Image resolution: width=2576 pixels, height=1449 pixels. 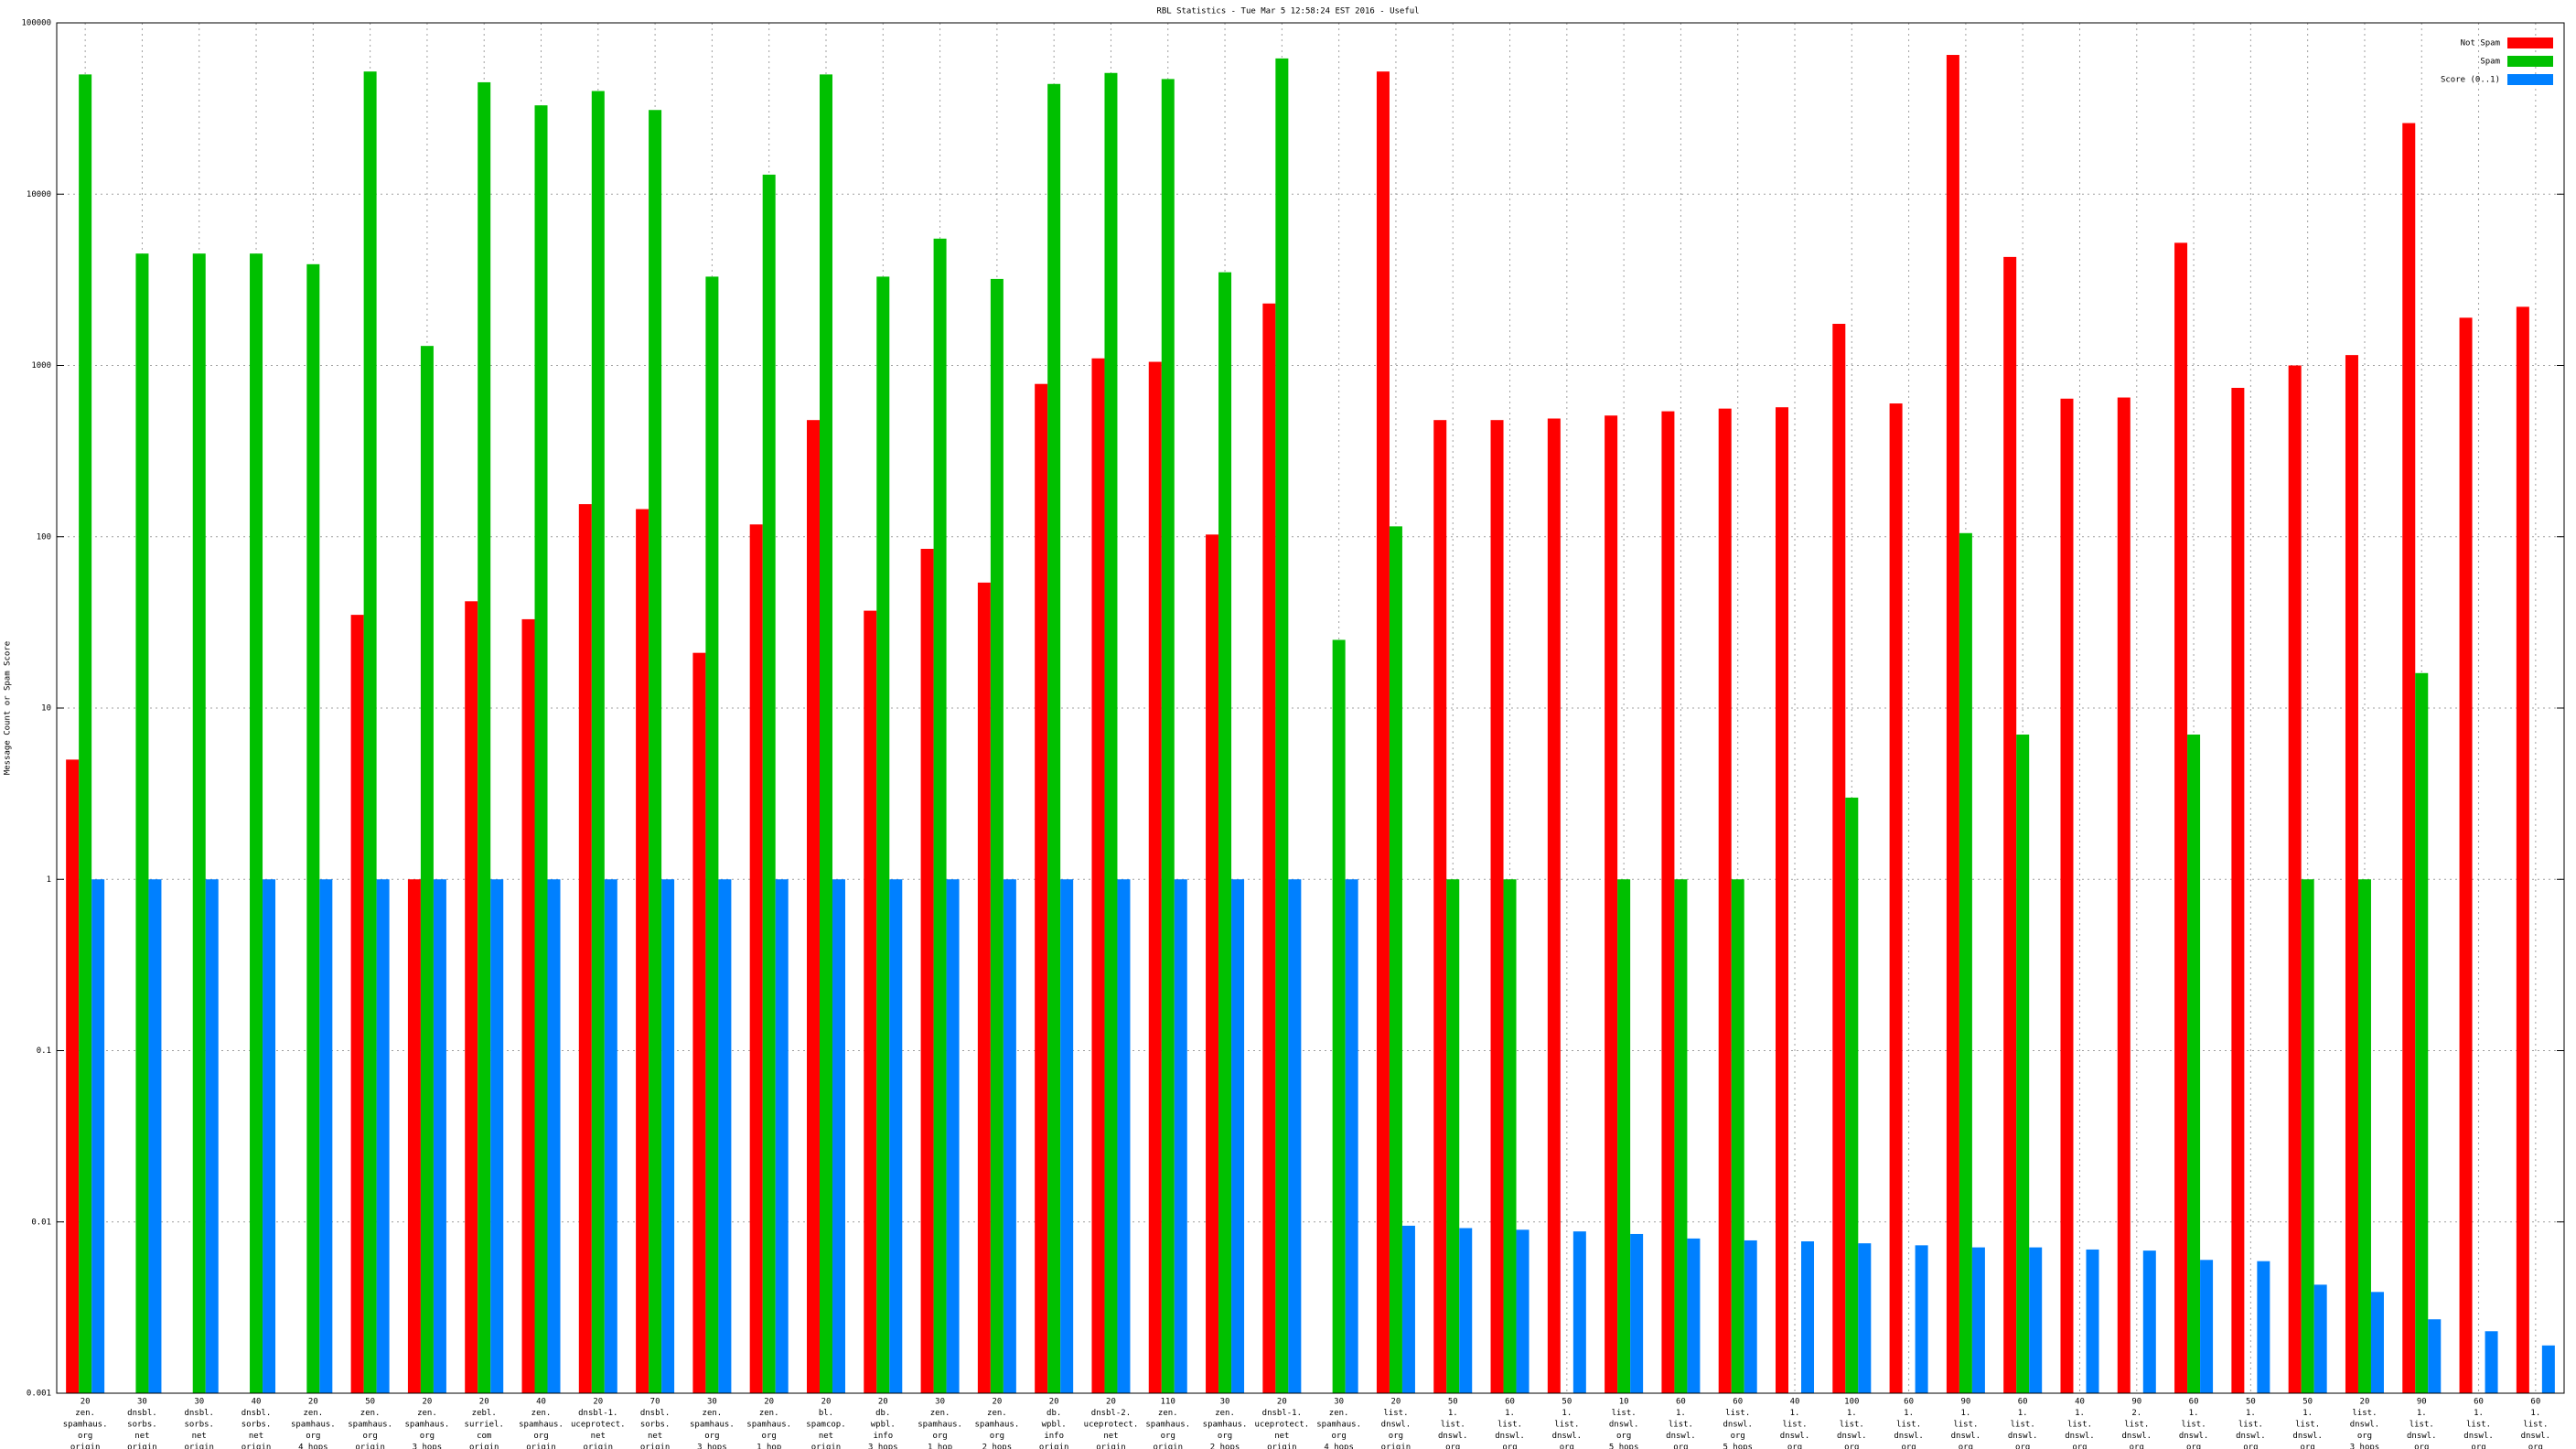 I want to click on x-tick-label: dnsbl., so click(x=142, y=1414).